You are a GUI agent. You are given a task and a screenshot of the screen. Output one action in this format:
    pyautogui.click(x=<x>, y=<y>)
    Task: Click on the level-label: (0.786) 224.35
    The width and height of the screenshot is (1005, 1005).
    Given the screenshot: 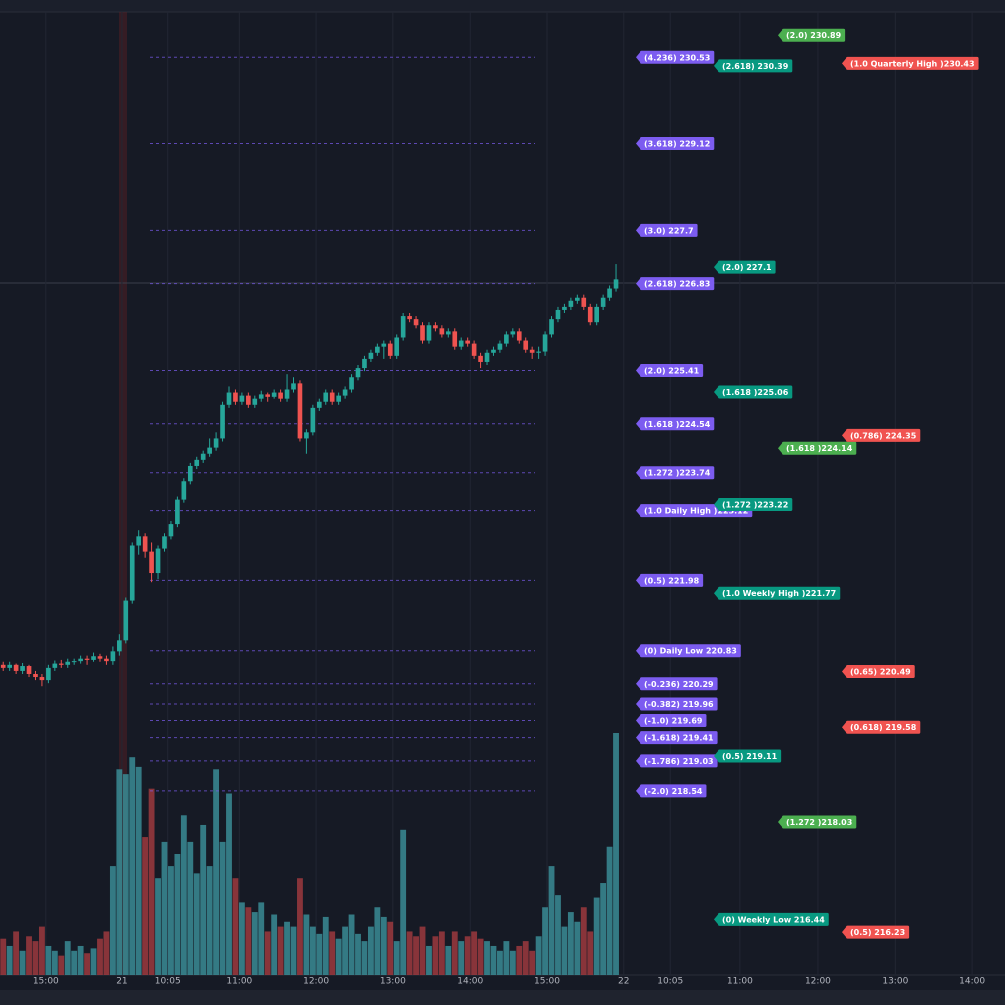 What is the action you would take?
    pyautogui.click(x=883, y=435)
    